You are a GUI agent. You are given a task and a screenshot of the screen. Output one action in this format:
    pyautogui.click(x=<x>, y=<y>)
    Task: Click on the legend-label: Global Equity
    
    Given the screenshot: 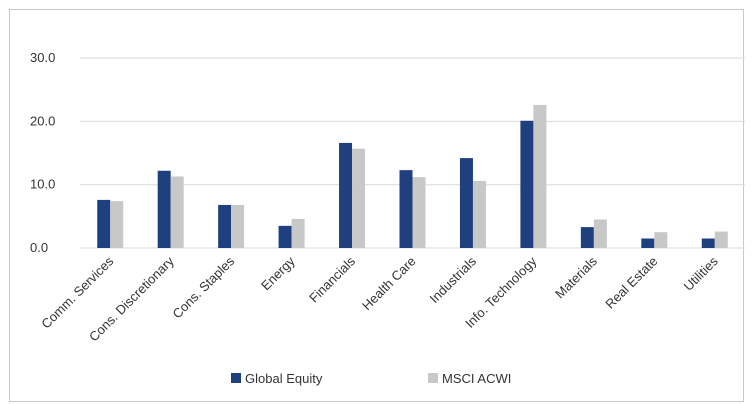 What is the action you would take?
    pyautogui.click(x=284, y=378)
    